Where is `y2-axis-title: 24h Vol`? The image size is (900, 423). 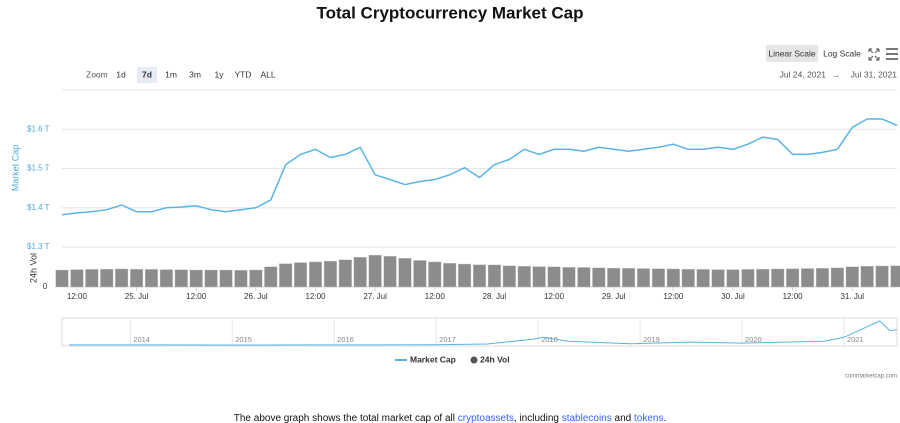 y2-axis-title: 24h Vol is located at coordinates (33, 268).